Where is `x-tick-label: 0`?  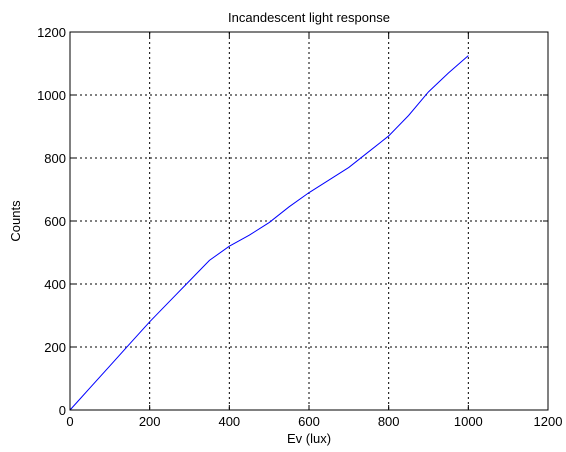
x-tick-label: 0 is located at coordinates (69, 421).